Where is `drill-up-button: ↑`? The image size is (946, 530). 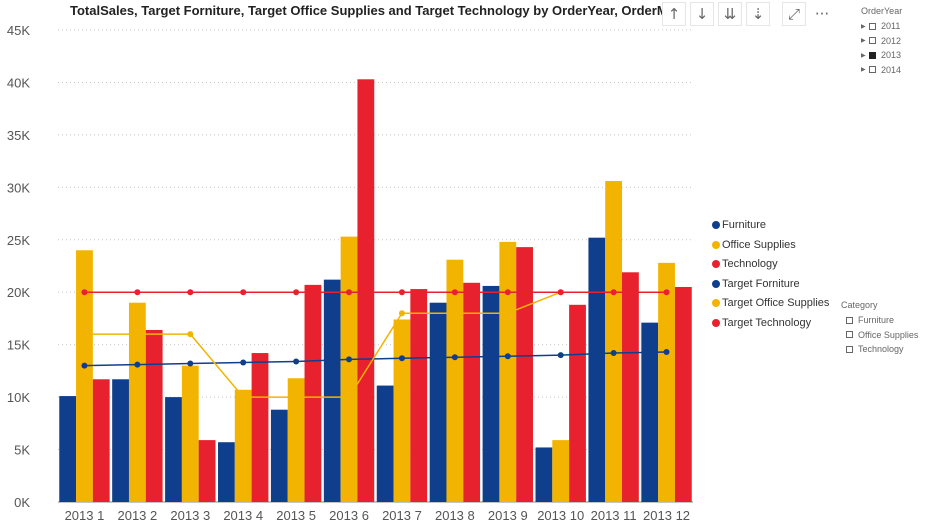
drill-up-button: ↑ is located at coordinates (674, 14).